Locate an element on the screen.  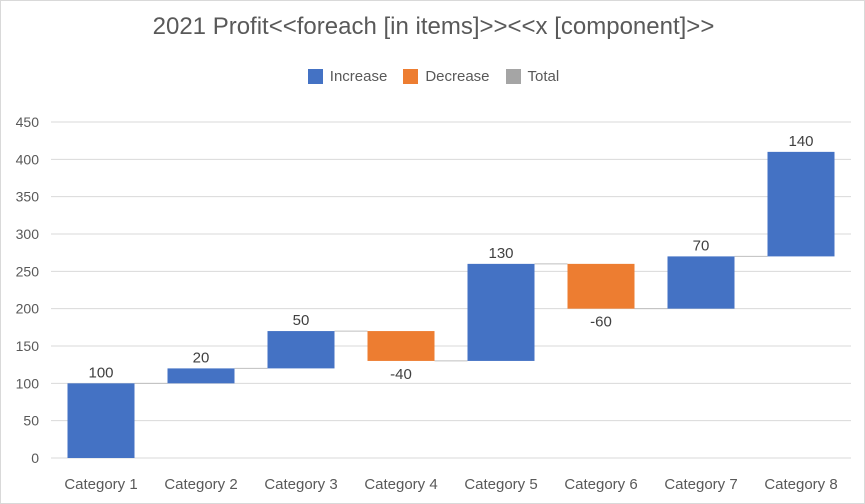
y-tick-label: 100 is located at coordinates (28, 383).